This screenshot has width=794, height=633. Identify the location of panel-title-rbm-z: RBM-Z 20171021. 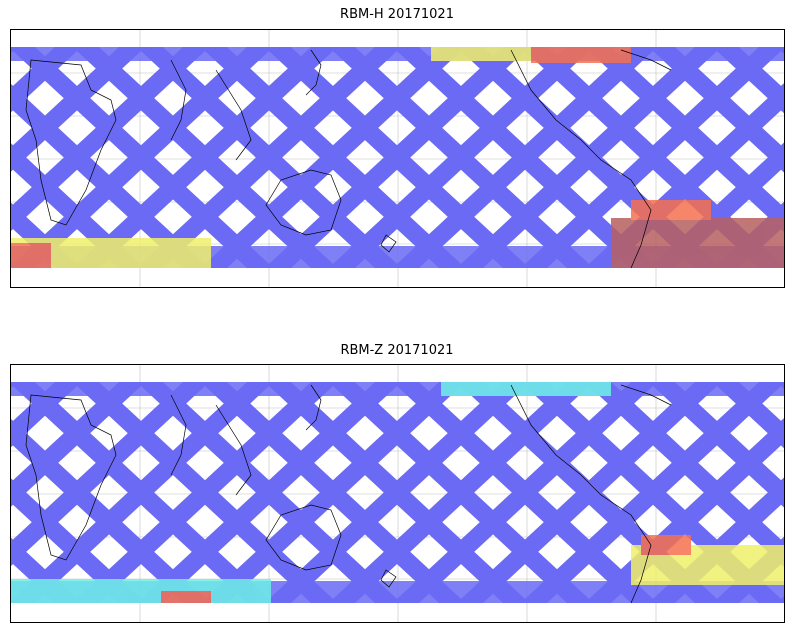
(397, 350).